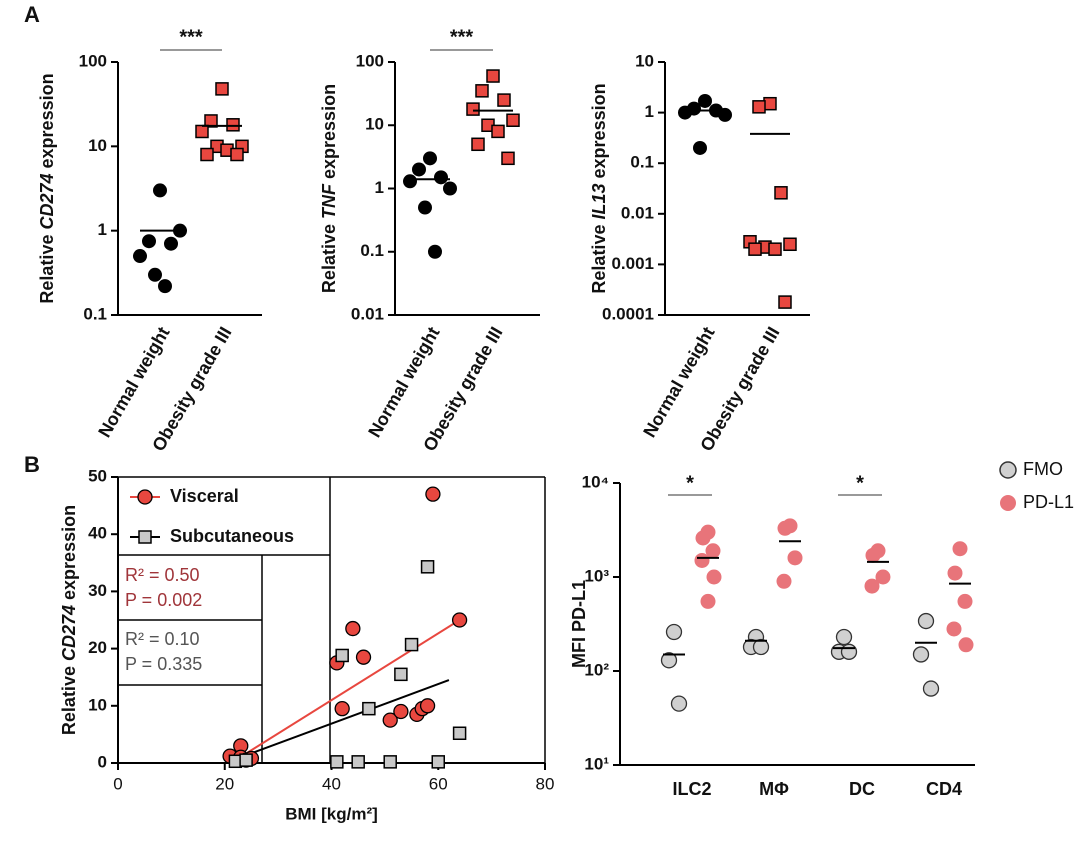 Image resolution: width=1080 pixels, height=842 pixels. I want to click on y-axis-label: MFI PD-L1, so click(579, 624).